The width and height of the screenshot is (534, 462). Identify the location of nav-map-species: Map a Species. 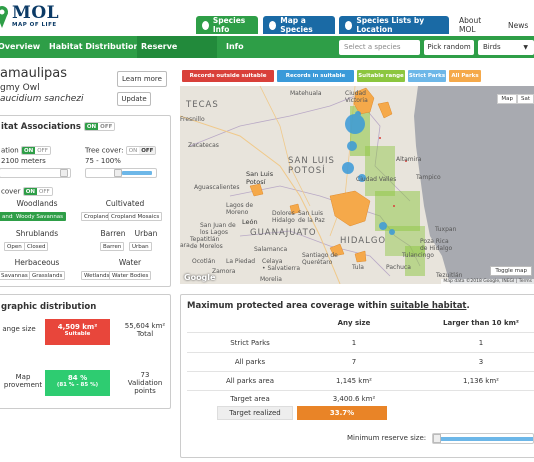
(299, 25).